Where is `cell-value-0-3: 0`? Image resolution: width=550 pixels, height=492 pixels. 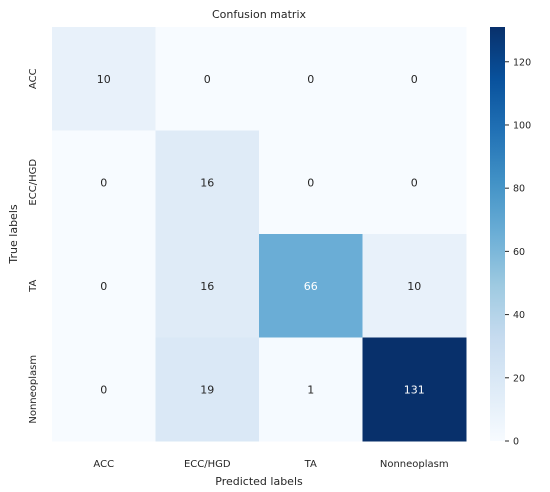 cell-value-0-3: 0 is located at coordinates (414, 79).